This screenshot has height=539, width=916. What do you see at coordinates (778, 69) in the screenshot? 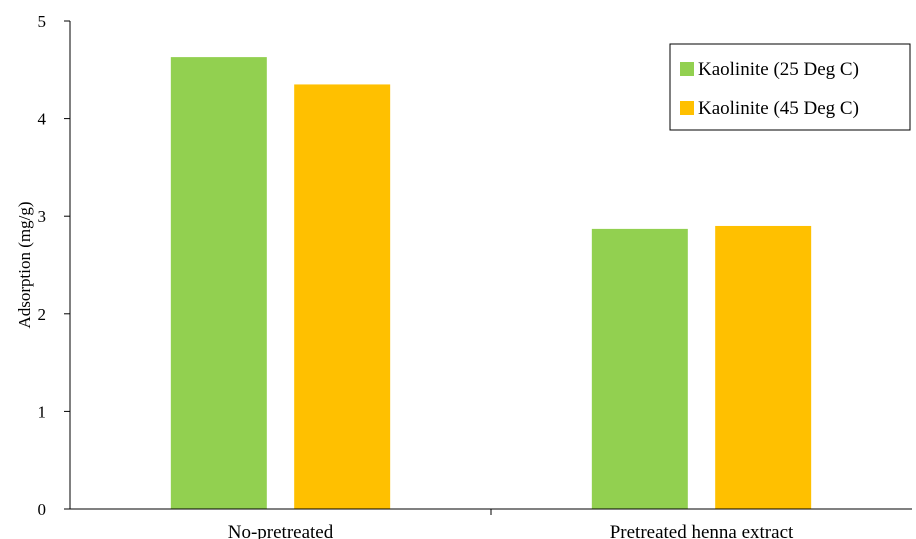
I see `legend-label: Kaolinite (25 Deg C)` at bounding box center [778, 69].